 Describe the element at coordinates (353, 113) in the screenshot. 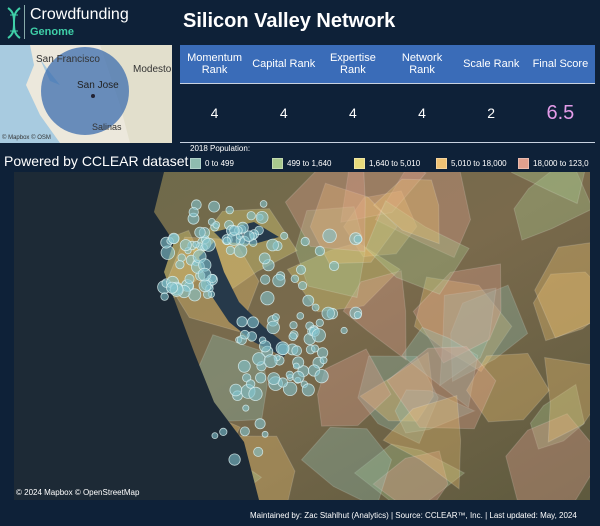

I see `rank-value: 4` at that location.